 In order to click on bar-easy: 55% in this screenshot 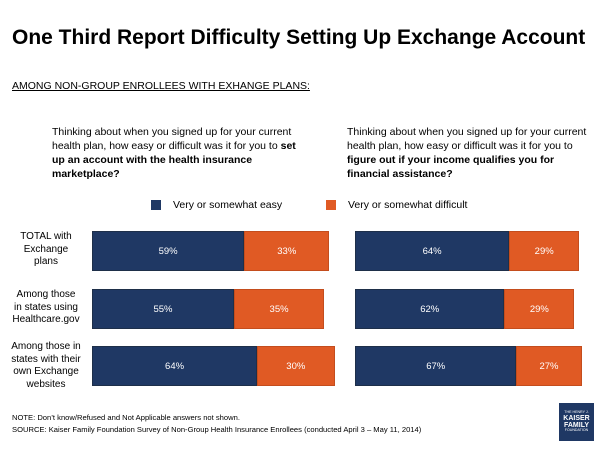, I will do `click(163, 309)`.